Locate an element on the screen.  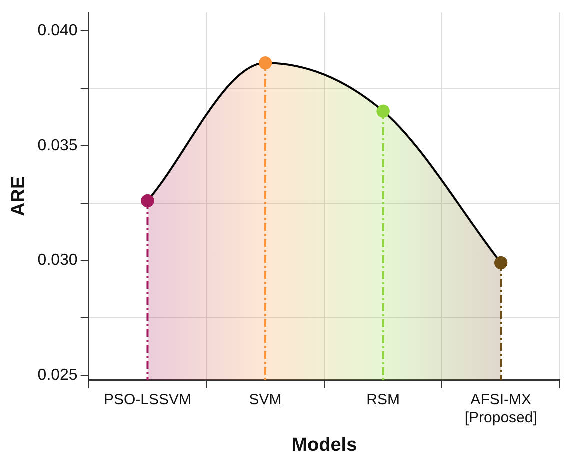
y-tick-label: 0.030 is located at coordinates (58, 261).